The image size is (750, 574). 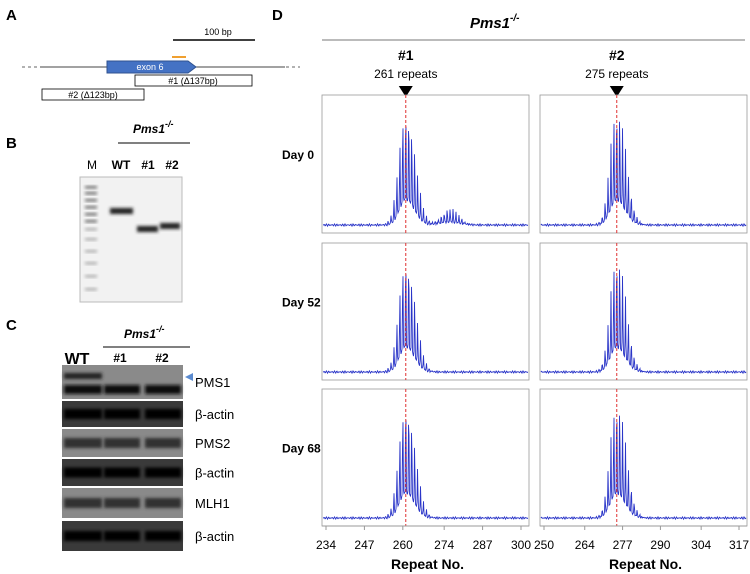 What do you see at coordinates (405, 91) in the screenshot?
I see `marker` at bounding box center [405, 91].